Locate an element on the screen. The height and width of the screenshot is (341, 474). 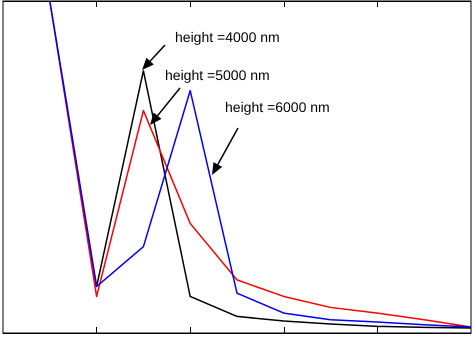
annotation: height =4000 nm is located at coordinates (227, 37).